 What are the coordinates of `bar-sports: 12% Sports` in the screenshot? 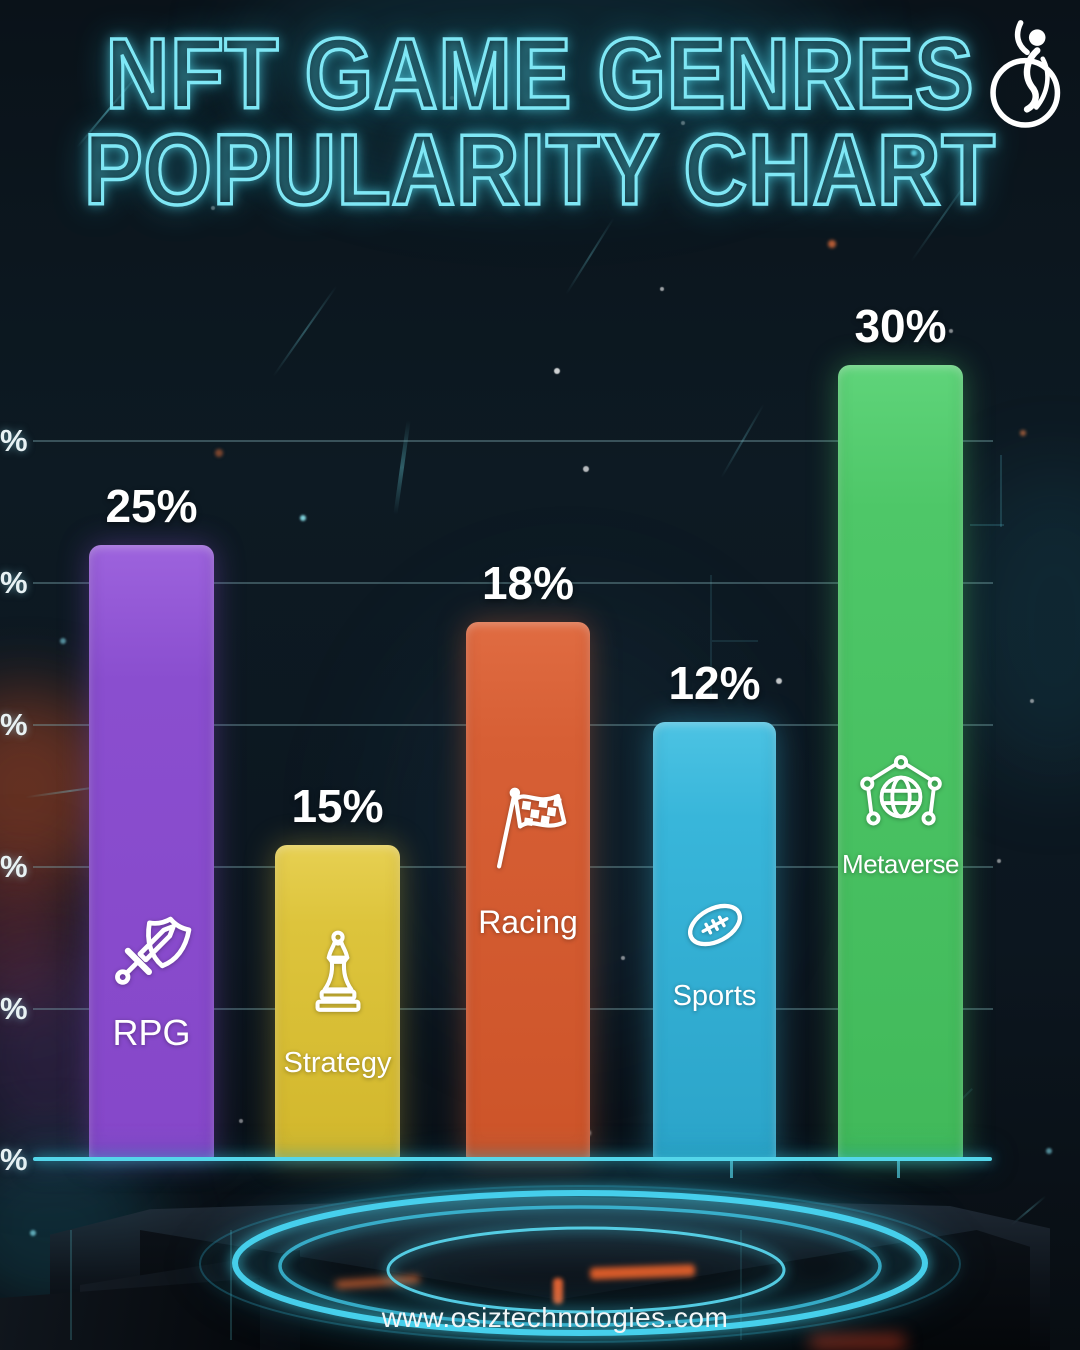 It's located at (714, 908).